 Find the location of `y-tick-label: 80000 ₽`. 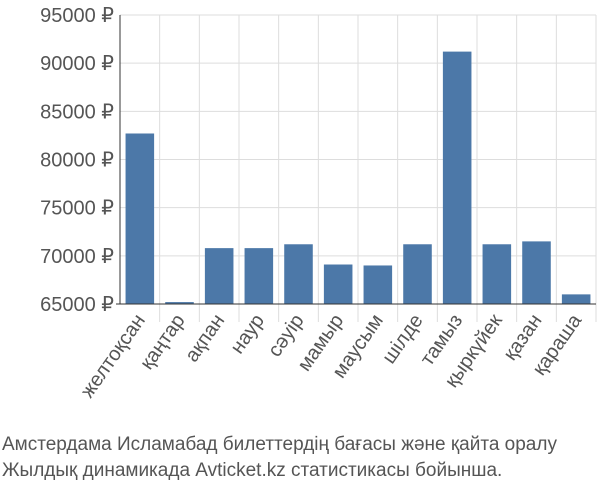

y-tick-label: 80000 ₽ is located at coordinates (77, 161).